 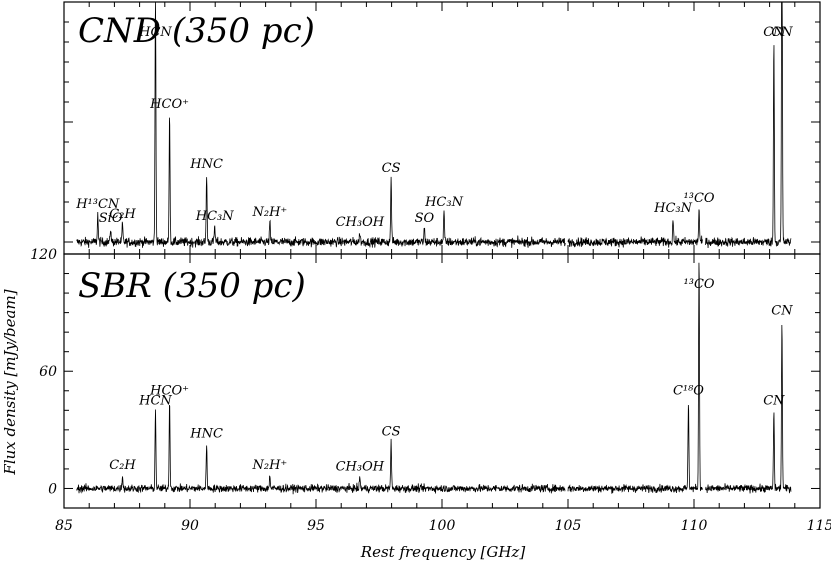 I want to click on line-label-HCN: HCN, so click(x=155, y=400).